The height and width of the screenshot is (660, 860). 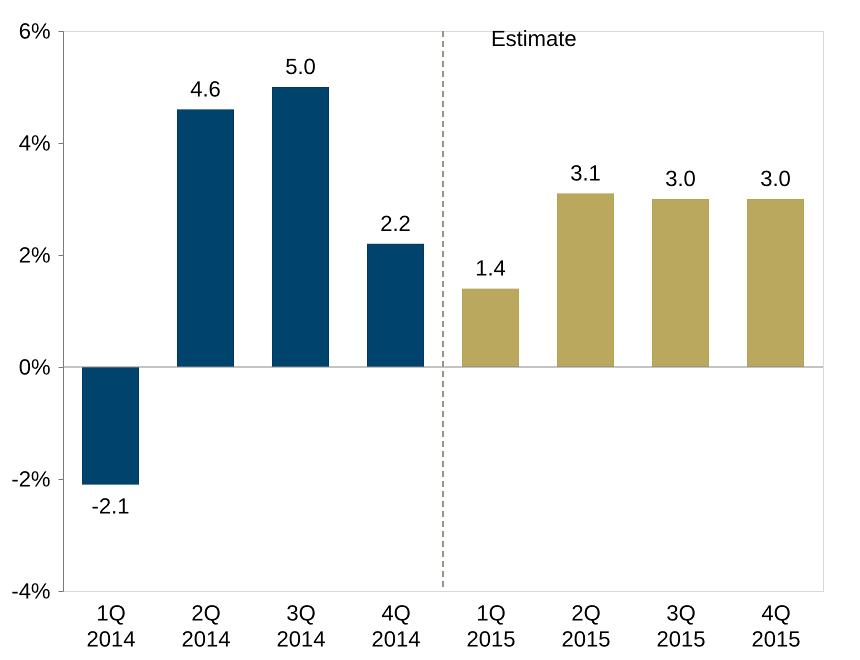 I want to click on y-tick-label: 4%, so click(x=34, y=143).